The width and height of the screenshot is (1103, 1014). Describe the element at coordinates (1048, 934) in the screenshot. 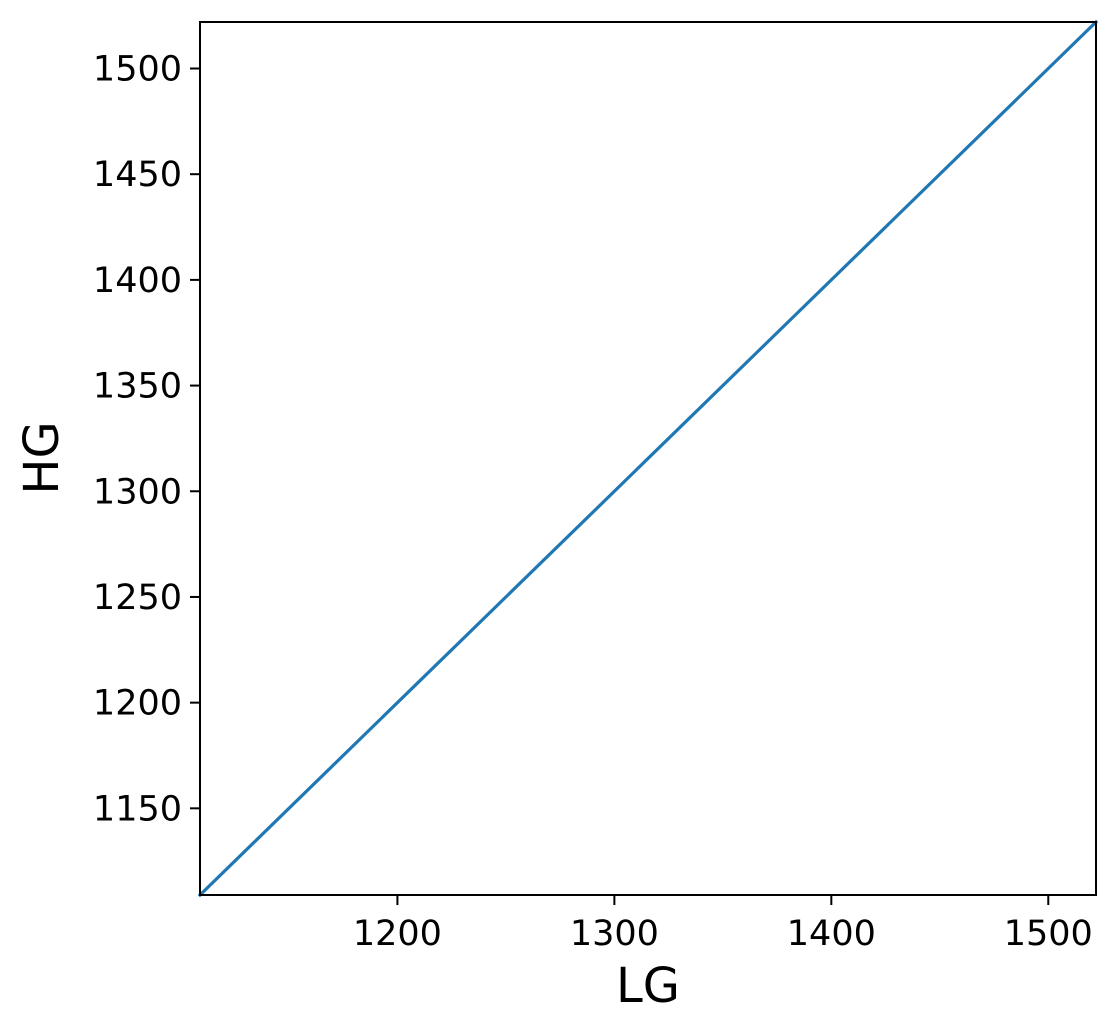

I see `x-tick-label: 1500` at that location.